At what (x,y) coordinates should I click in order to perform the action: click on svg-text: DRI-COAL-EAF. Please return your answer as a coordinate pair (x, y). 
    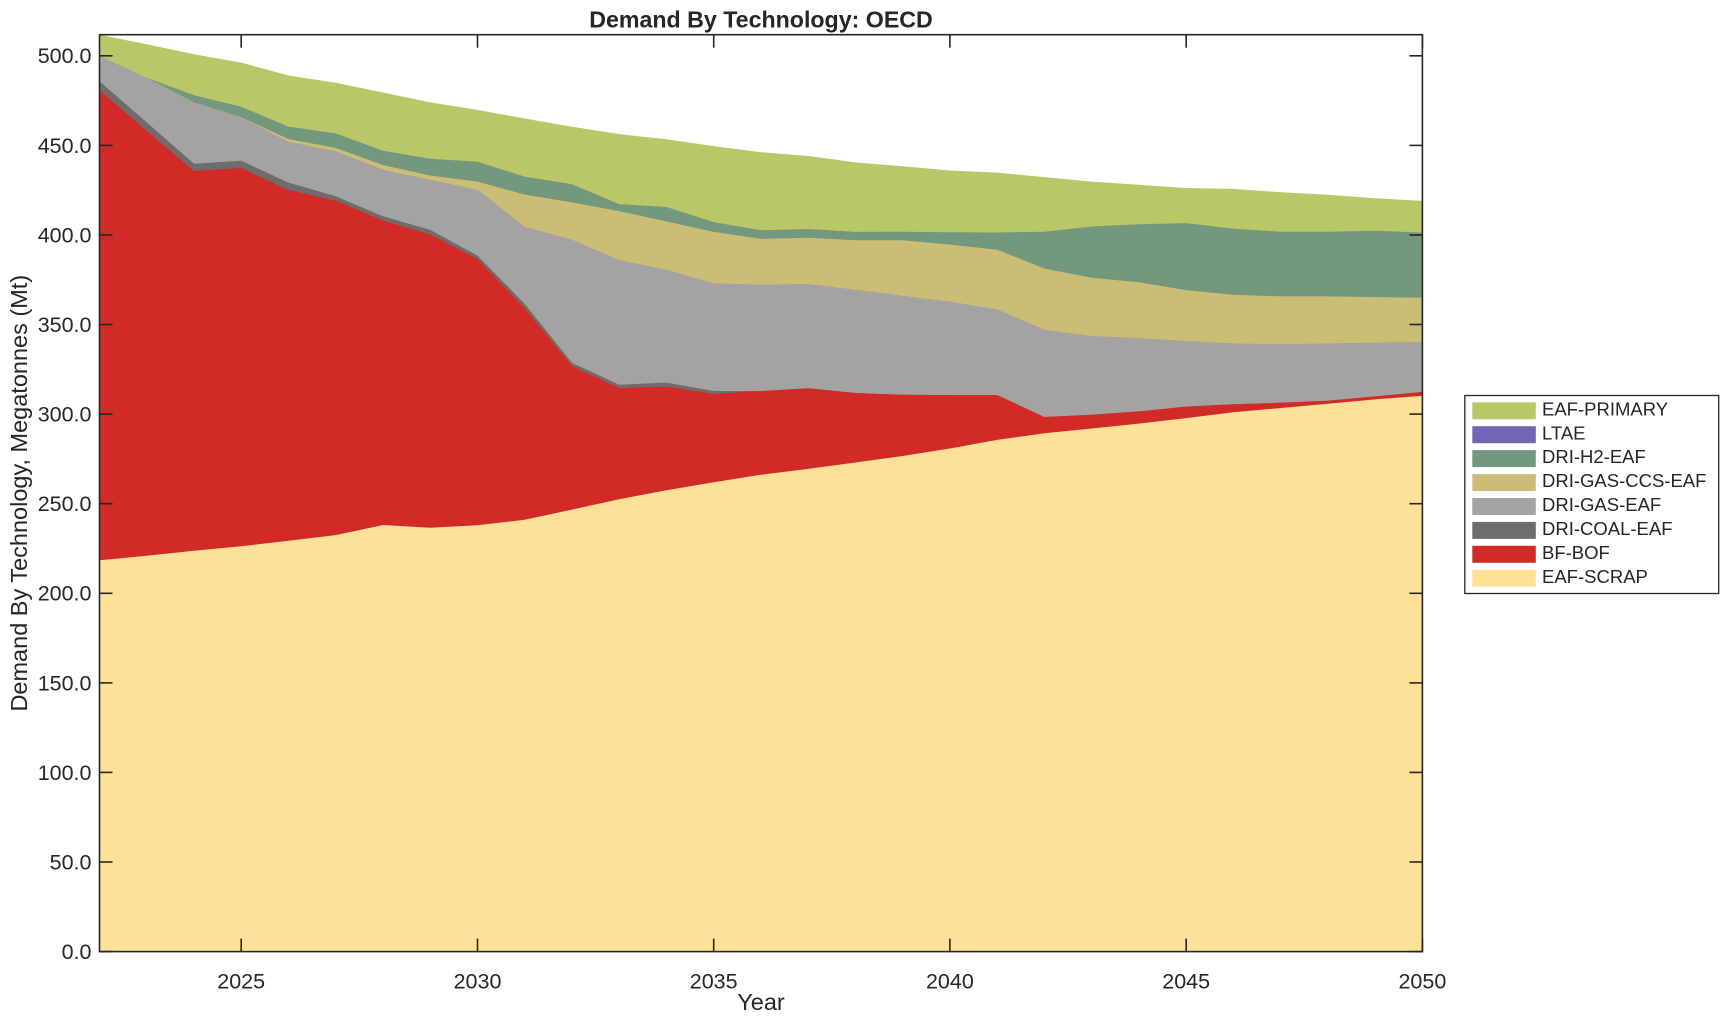
    Looking at the image, I should click on (1607, 528).